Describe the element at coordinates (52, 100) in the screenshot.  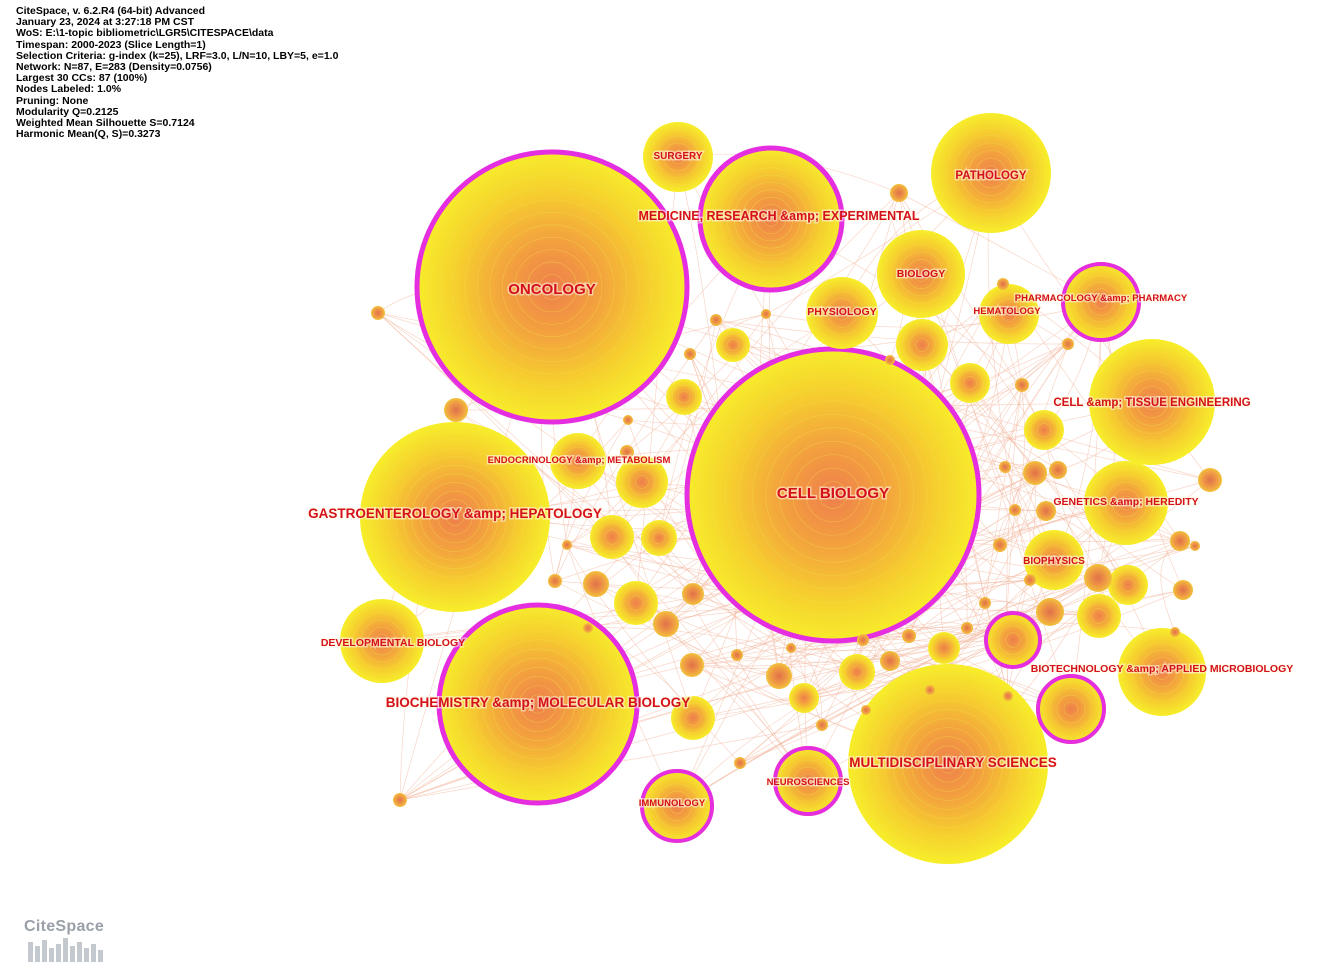
I see `summary-line: Pruning: None` at that location.